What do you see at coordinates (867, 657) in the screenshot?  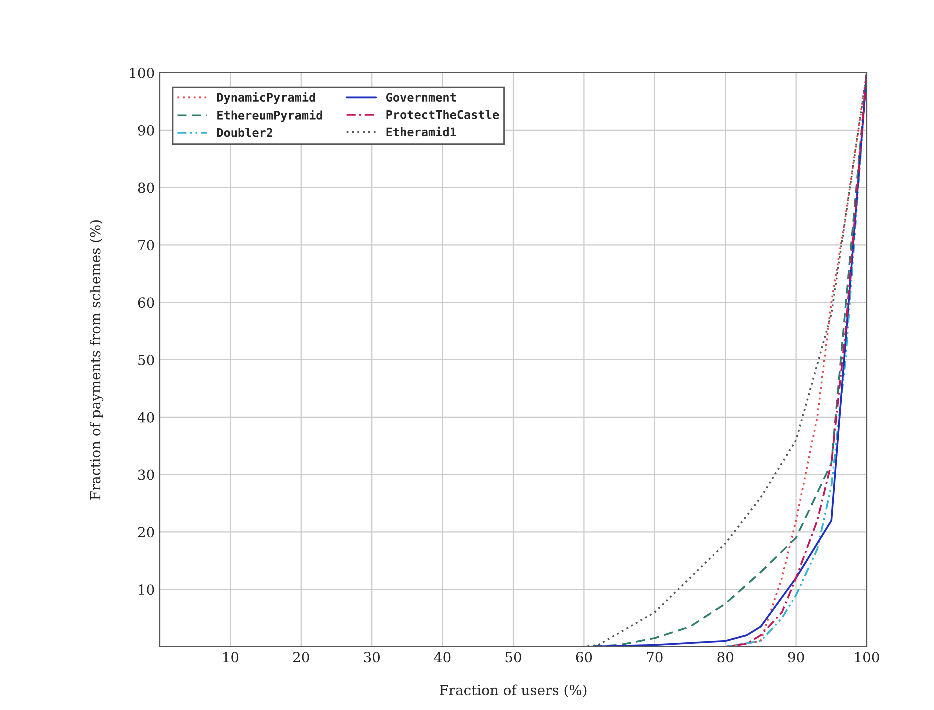 I see `x-tick-label: 100` at bounding box center [867, 657].